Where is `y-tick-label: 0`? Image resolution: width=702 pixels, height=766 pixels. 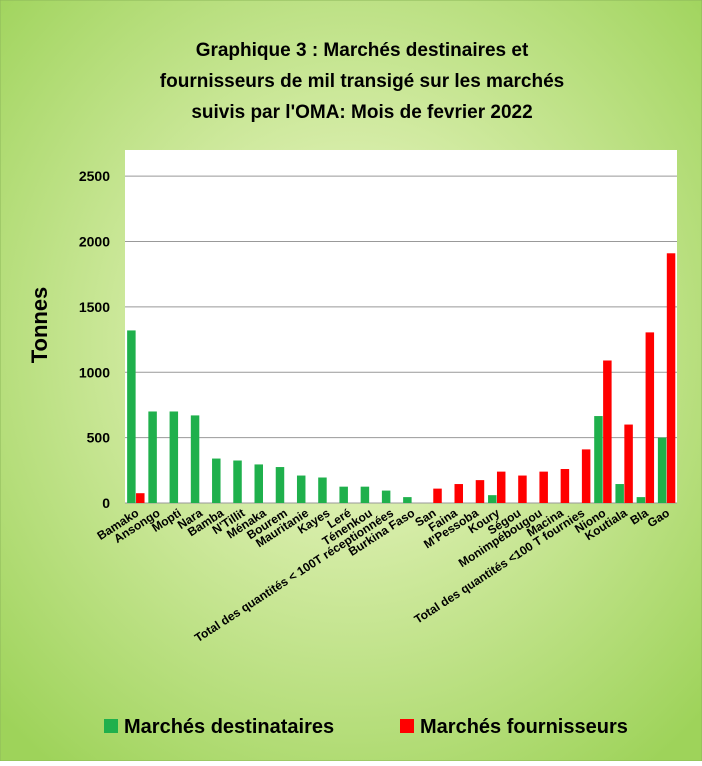
y-tick-label: 0 is located at coordinates (106, 503).